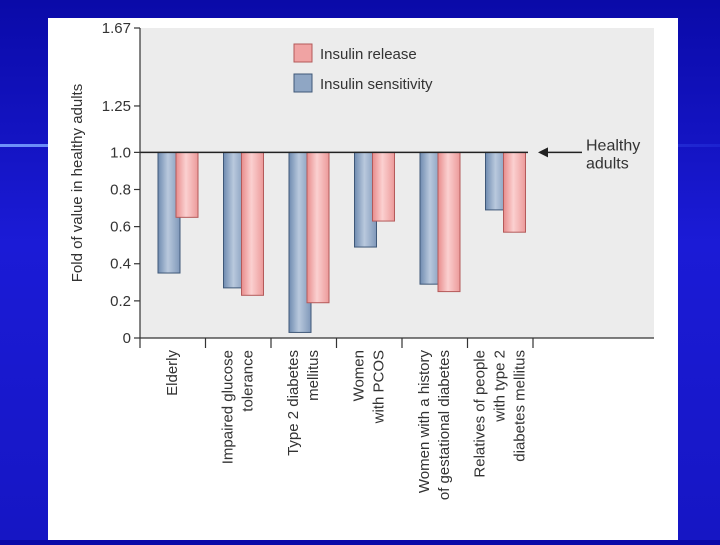 The height and width of the screenshot is (545, 720). I want to click on annotation-healthy-adults: Healthy, so click(613, 145).